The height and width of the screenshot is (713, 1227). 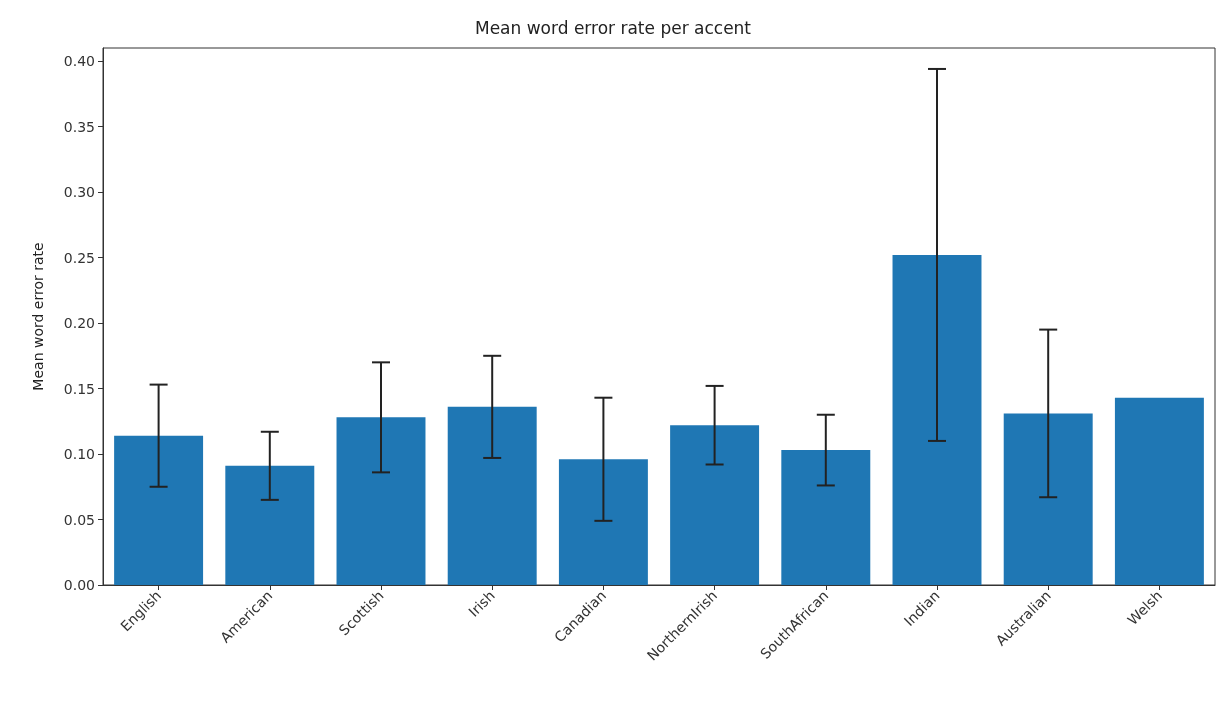 What do you see at coordinates (79, 61) in the screenshot?
I see `y-tick-label: 0.40` at bounding box center [79, 61].